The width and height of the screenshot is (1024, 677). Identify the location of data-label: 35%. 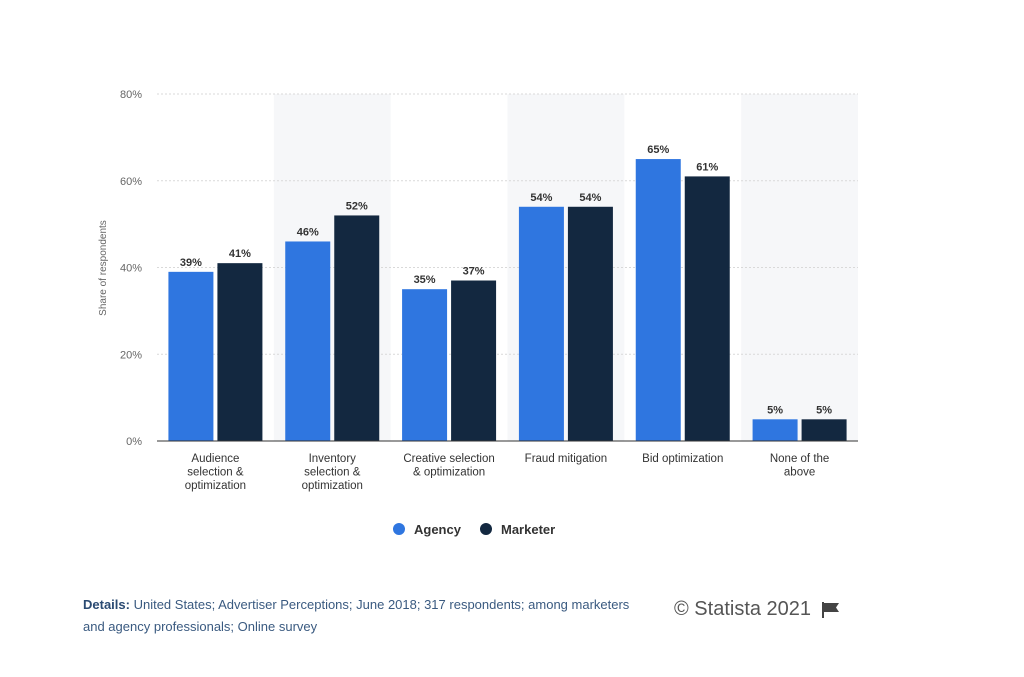
(425, 280).